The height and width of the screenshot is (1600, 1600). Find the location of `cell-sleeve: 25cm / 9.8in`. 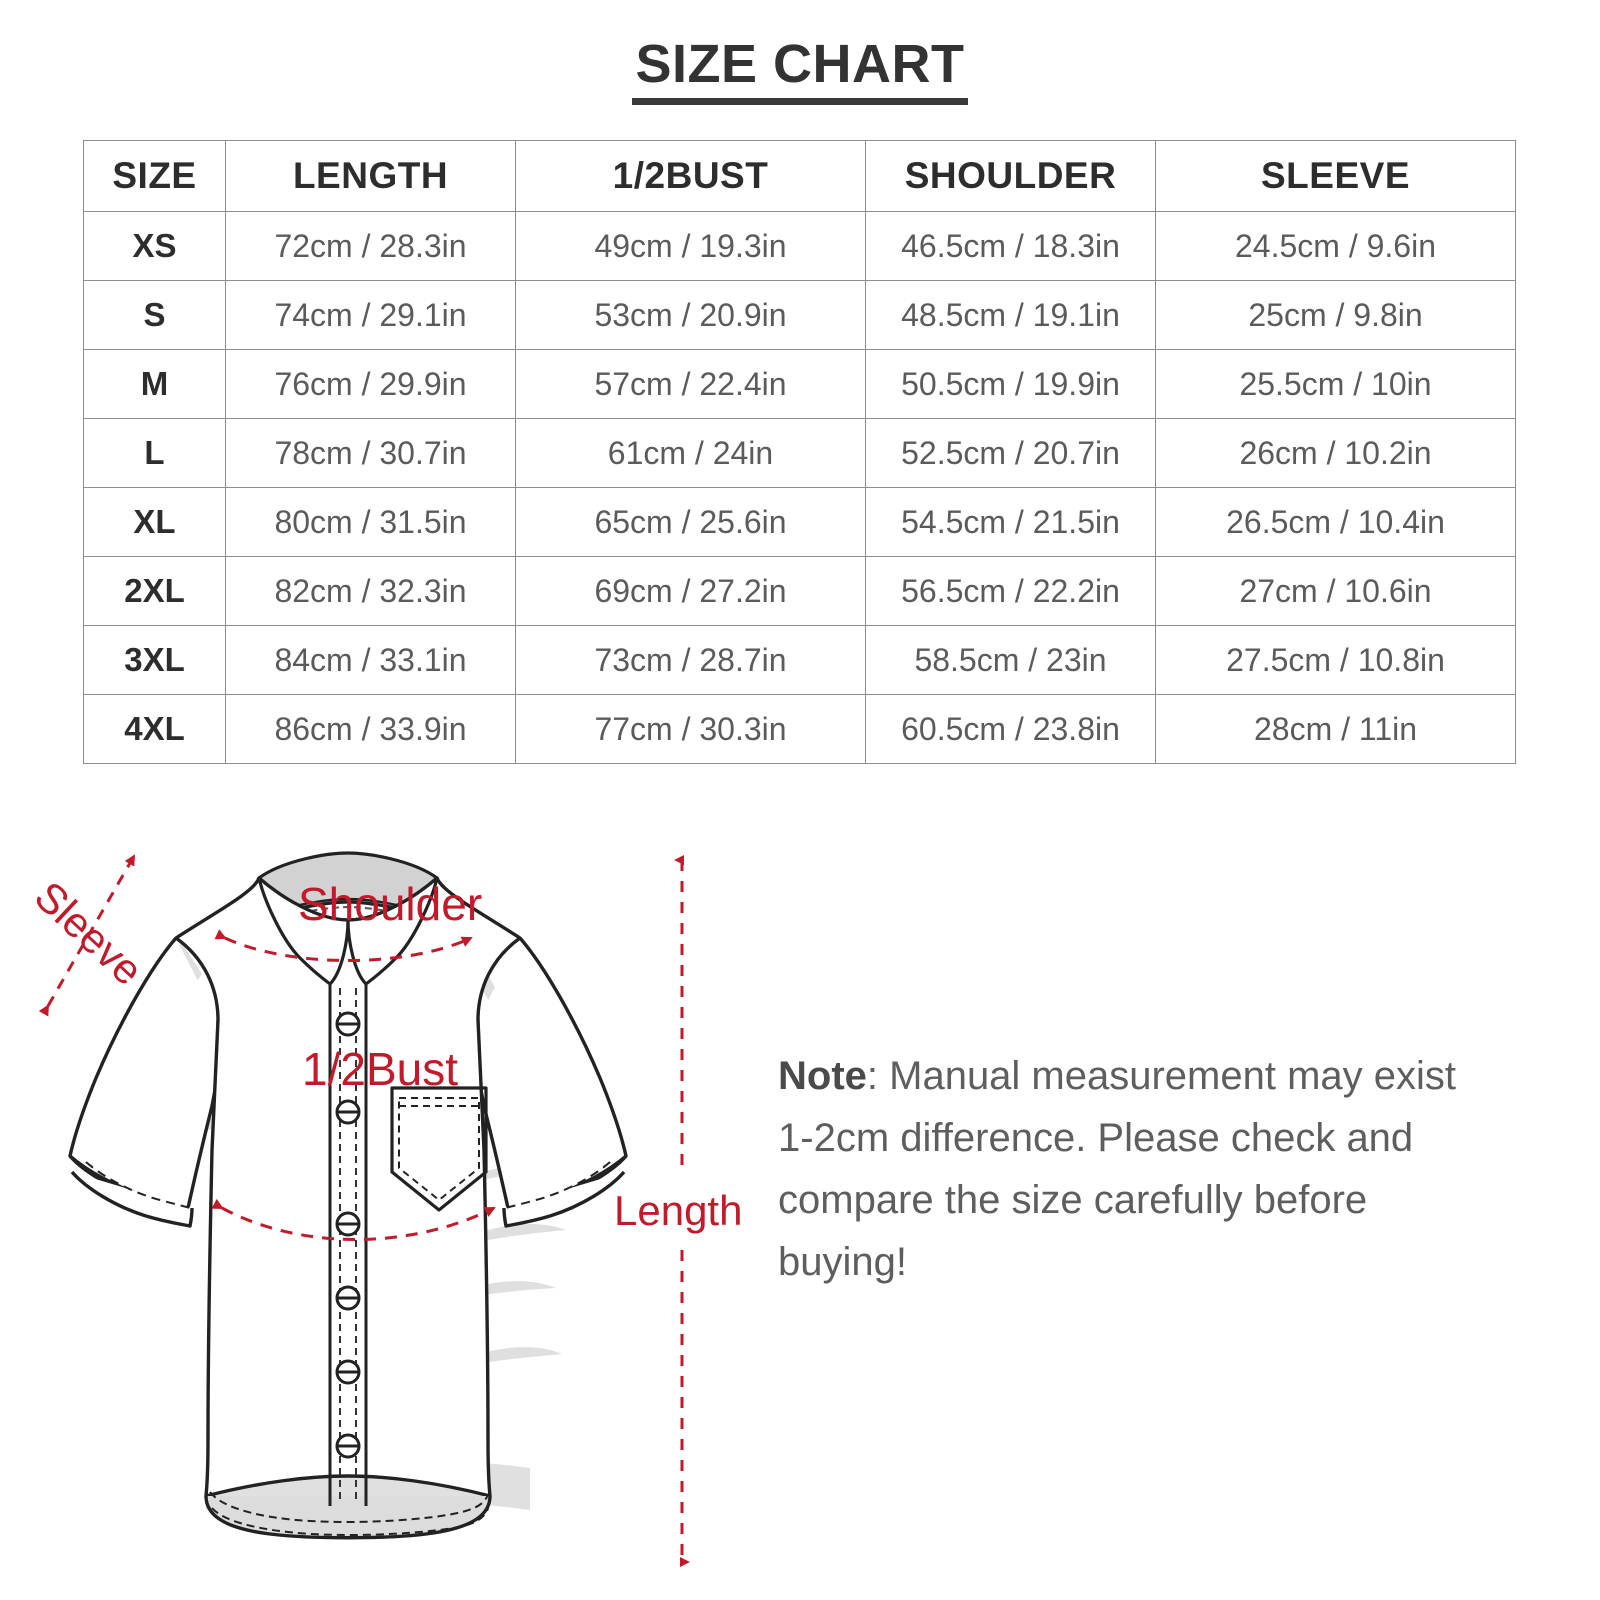

cell-sleeve: 25cm / 9.8in is located at coordinates (1335, 315).